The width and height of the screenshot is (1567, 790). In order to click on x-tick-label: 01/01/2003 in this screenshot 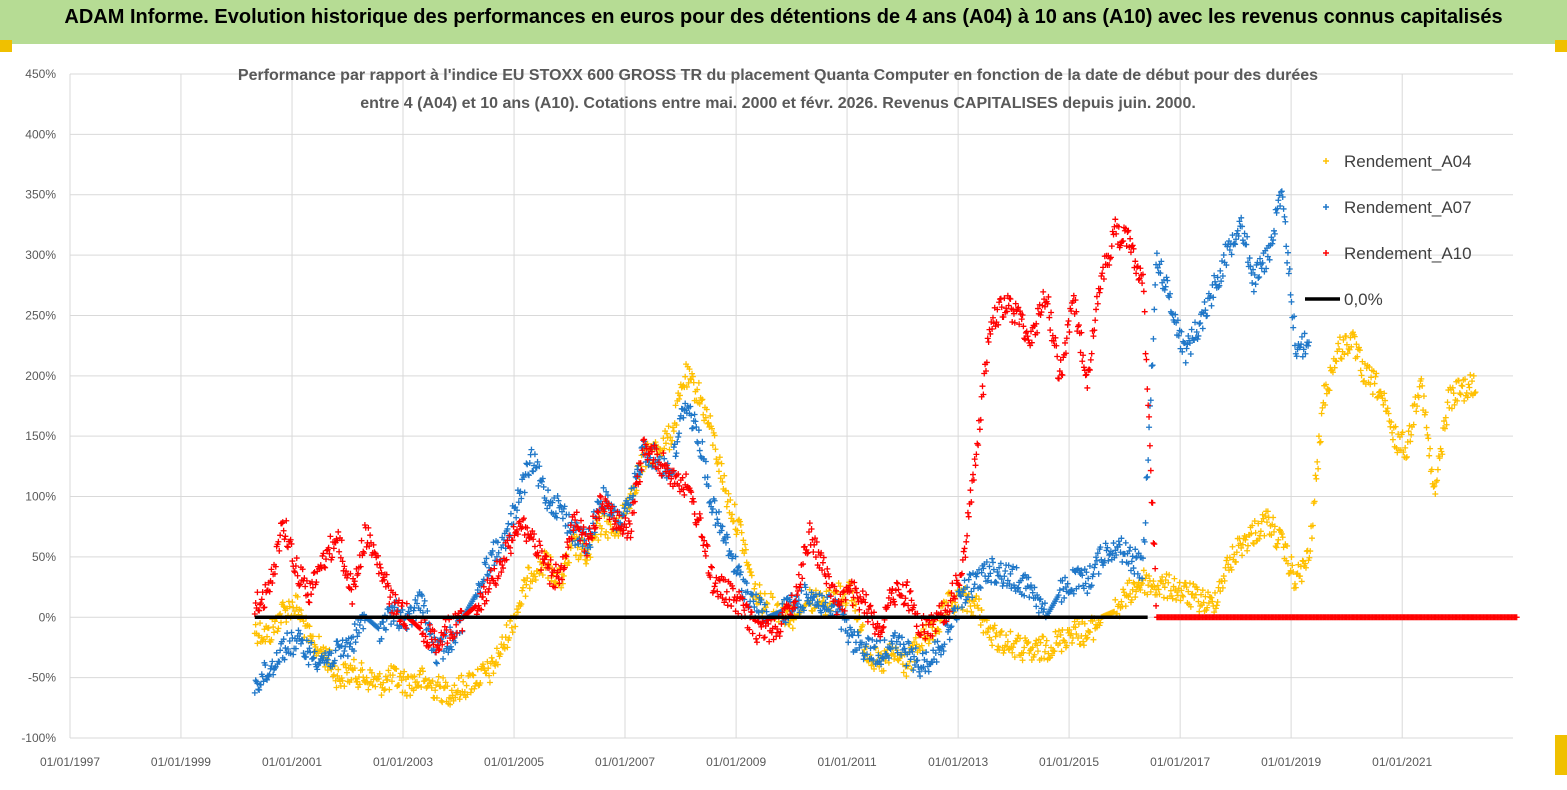, I will do `click(403, 762)`.